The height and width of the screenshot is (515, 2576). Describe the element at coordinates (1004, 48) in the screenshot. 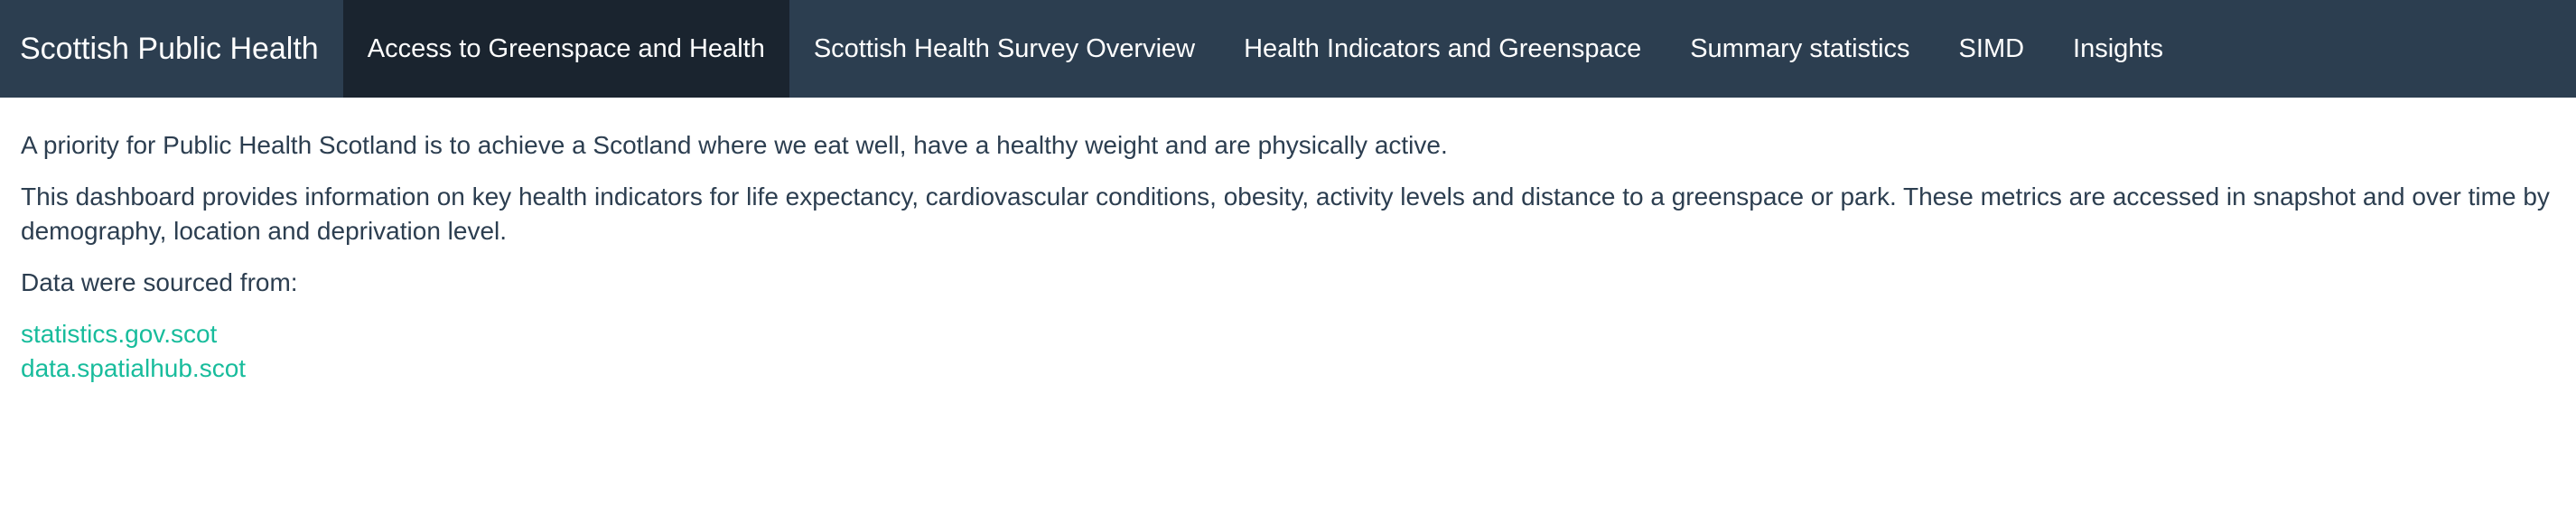

I see `tab-health-survey-overview: Scottish Health Survey Overview` at that location.